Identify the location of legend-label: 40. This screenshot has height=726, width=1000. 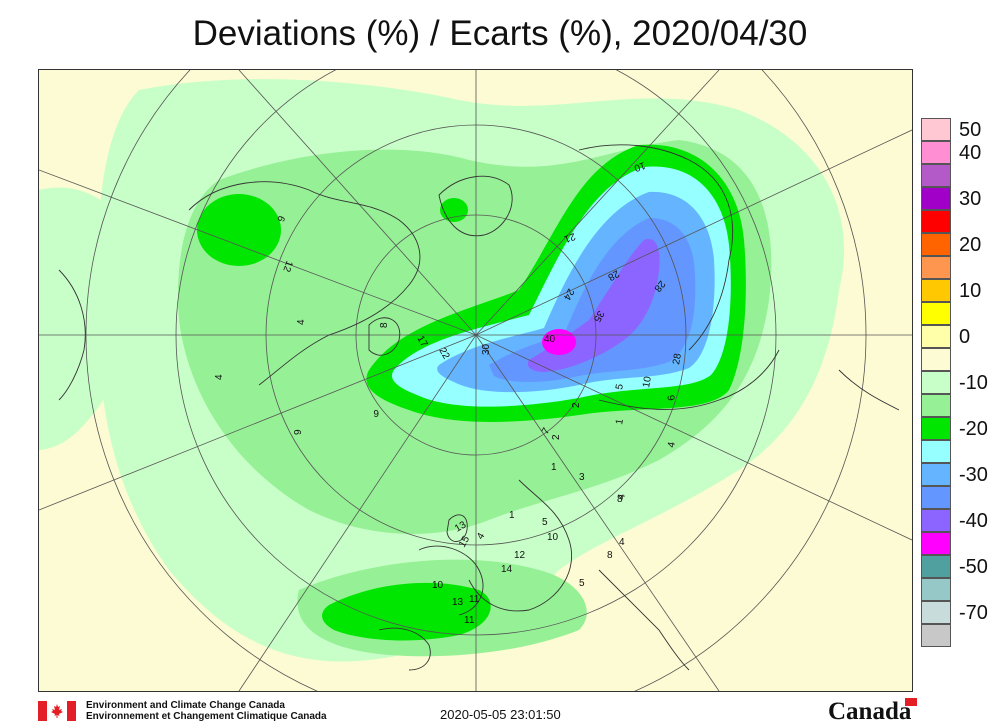
(970, 153).